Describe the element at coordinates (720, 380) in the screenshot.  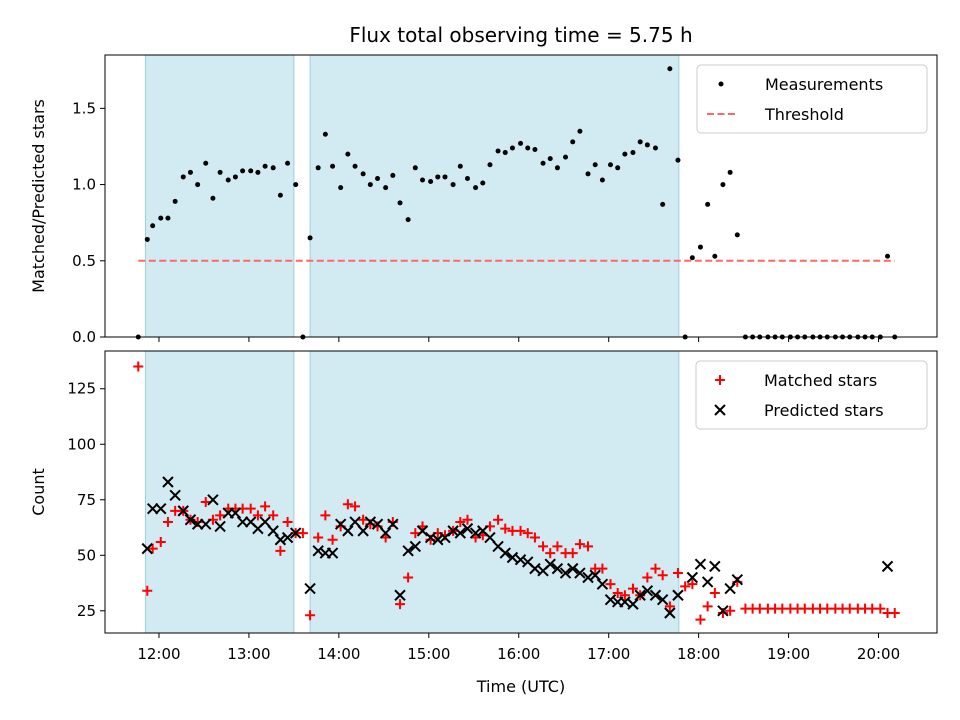
I see `legend-matched-handle` at that location.